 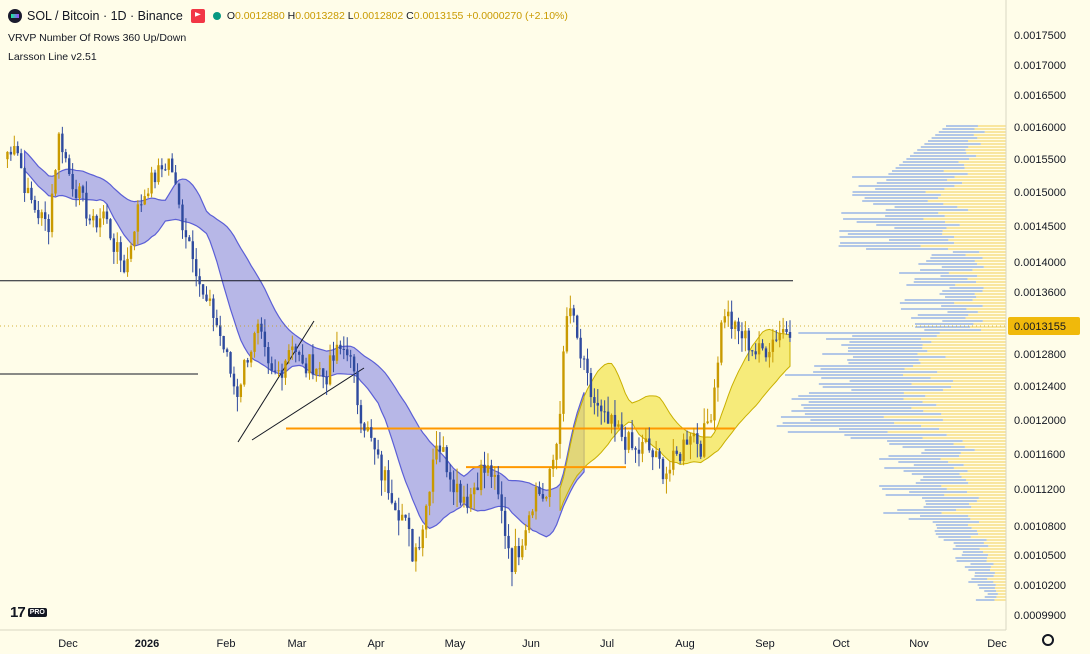 What do you see at coordinates (105, 16) in the screenshot?
I see `symbol-title: SOL / Bitcoin · 1D · Binance` at bounding box center [105, 16].